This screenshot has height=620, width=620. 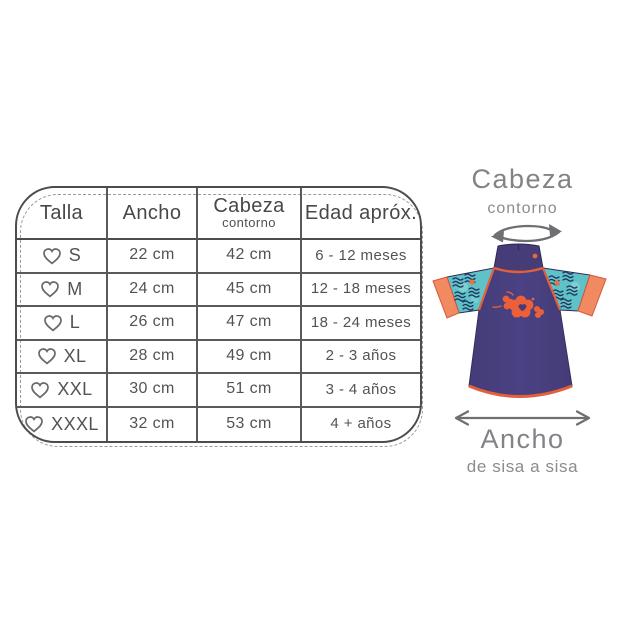 I want to click on size-cell: S, so click(x=62, y=257).